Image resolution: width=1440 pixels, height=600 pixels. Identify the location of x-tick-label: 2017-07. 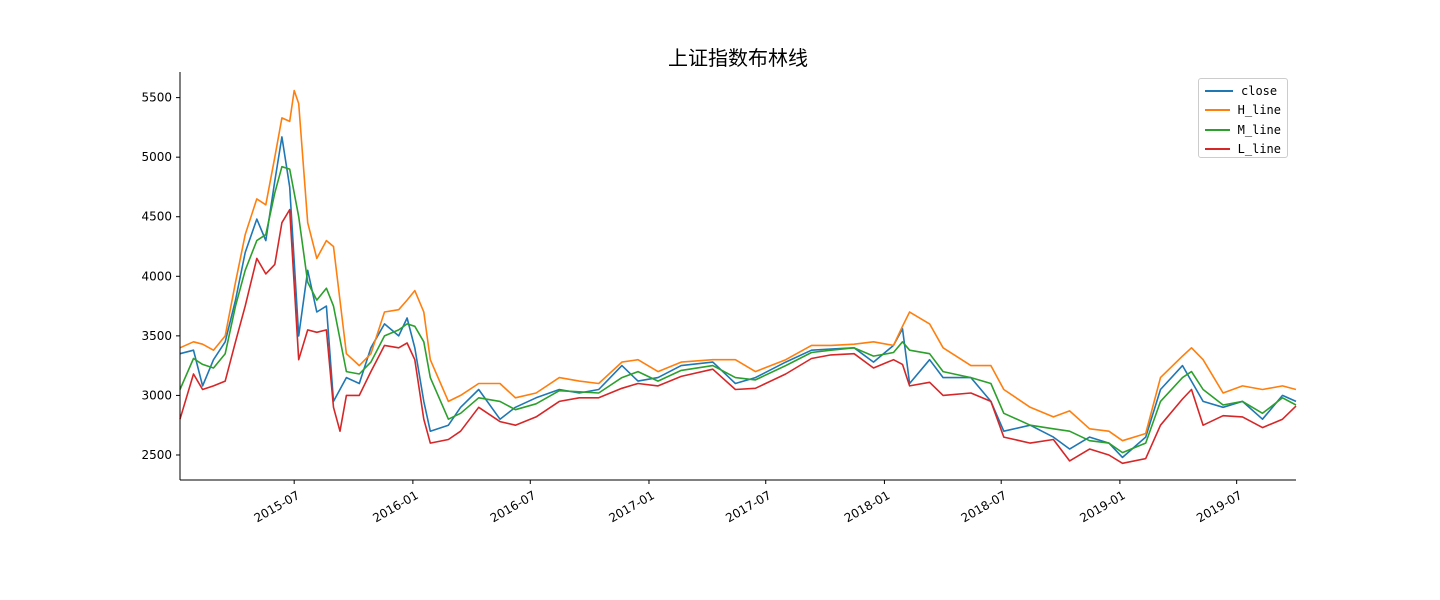
(748, 506).